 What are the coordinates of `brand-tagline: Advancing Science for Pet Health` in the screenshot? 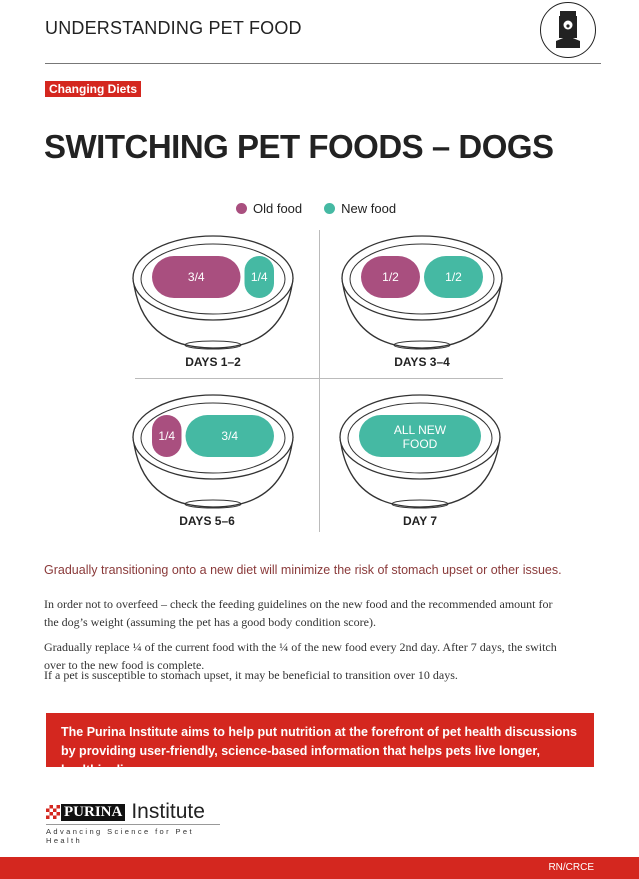 It's located at (133, 834).